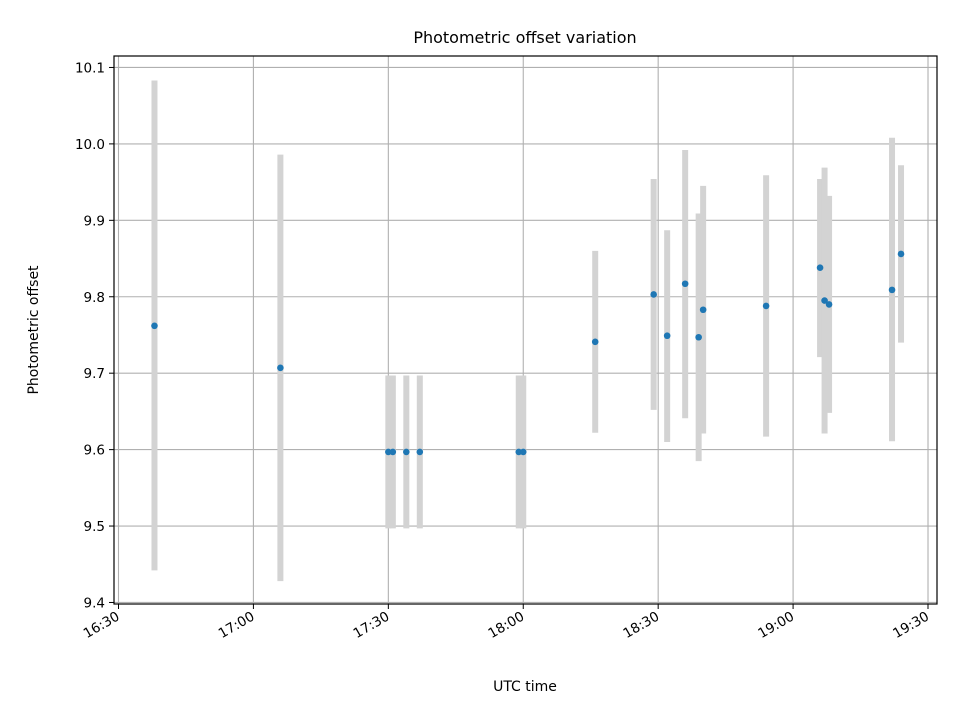 This screenshot has height=720, width=960. I want to click on chart-title: Photometric offset variation, so click(524, 37).